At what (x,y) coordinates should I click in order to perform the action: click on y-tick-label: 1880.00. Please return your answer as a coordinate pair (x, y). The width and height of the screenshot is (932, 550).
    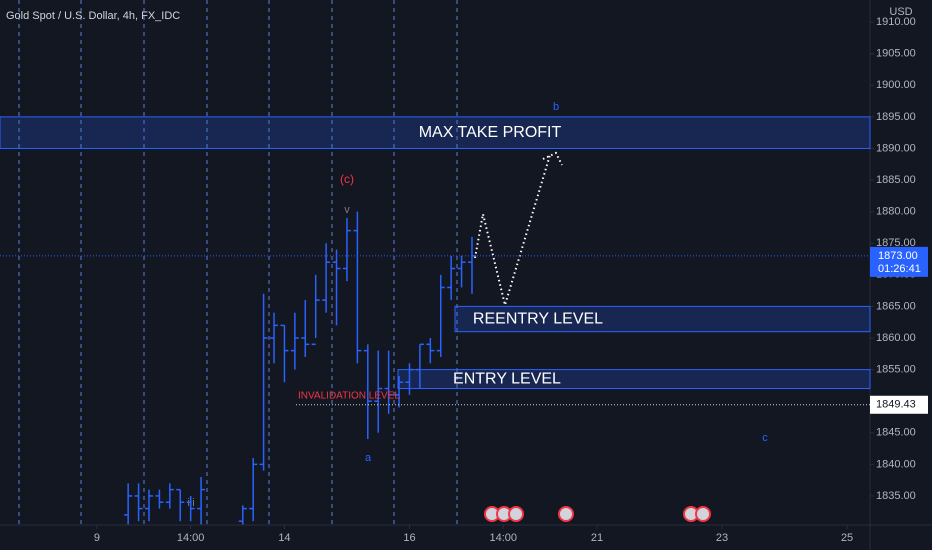
    Looking at the image, I should click on (896, 212).